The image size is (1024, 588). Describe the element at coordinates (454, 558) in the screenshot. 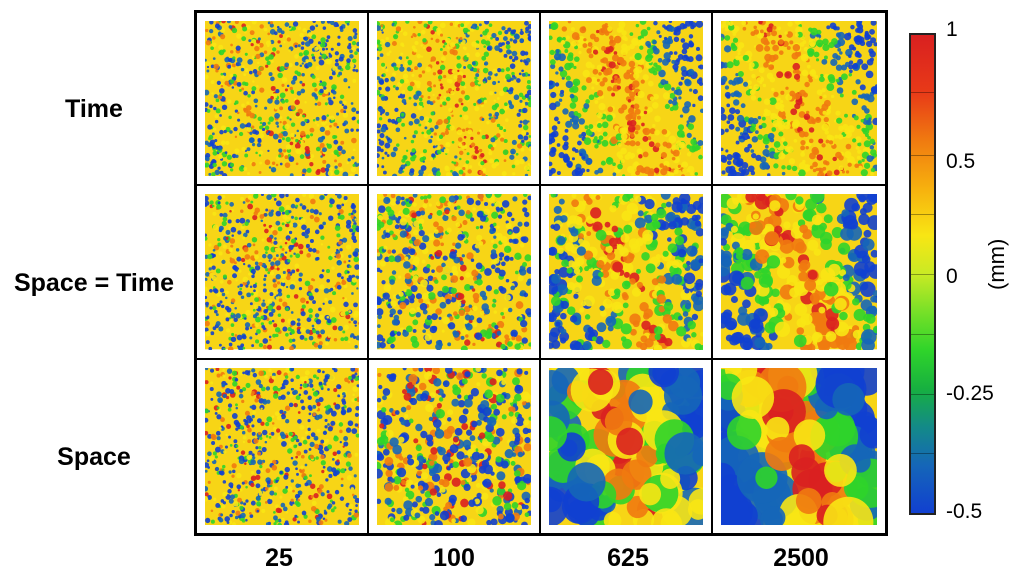

I see `column-label-100: 100` at that location.